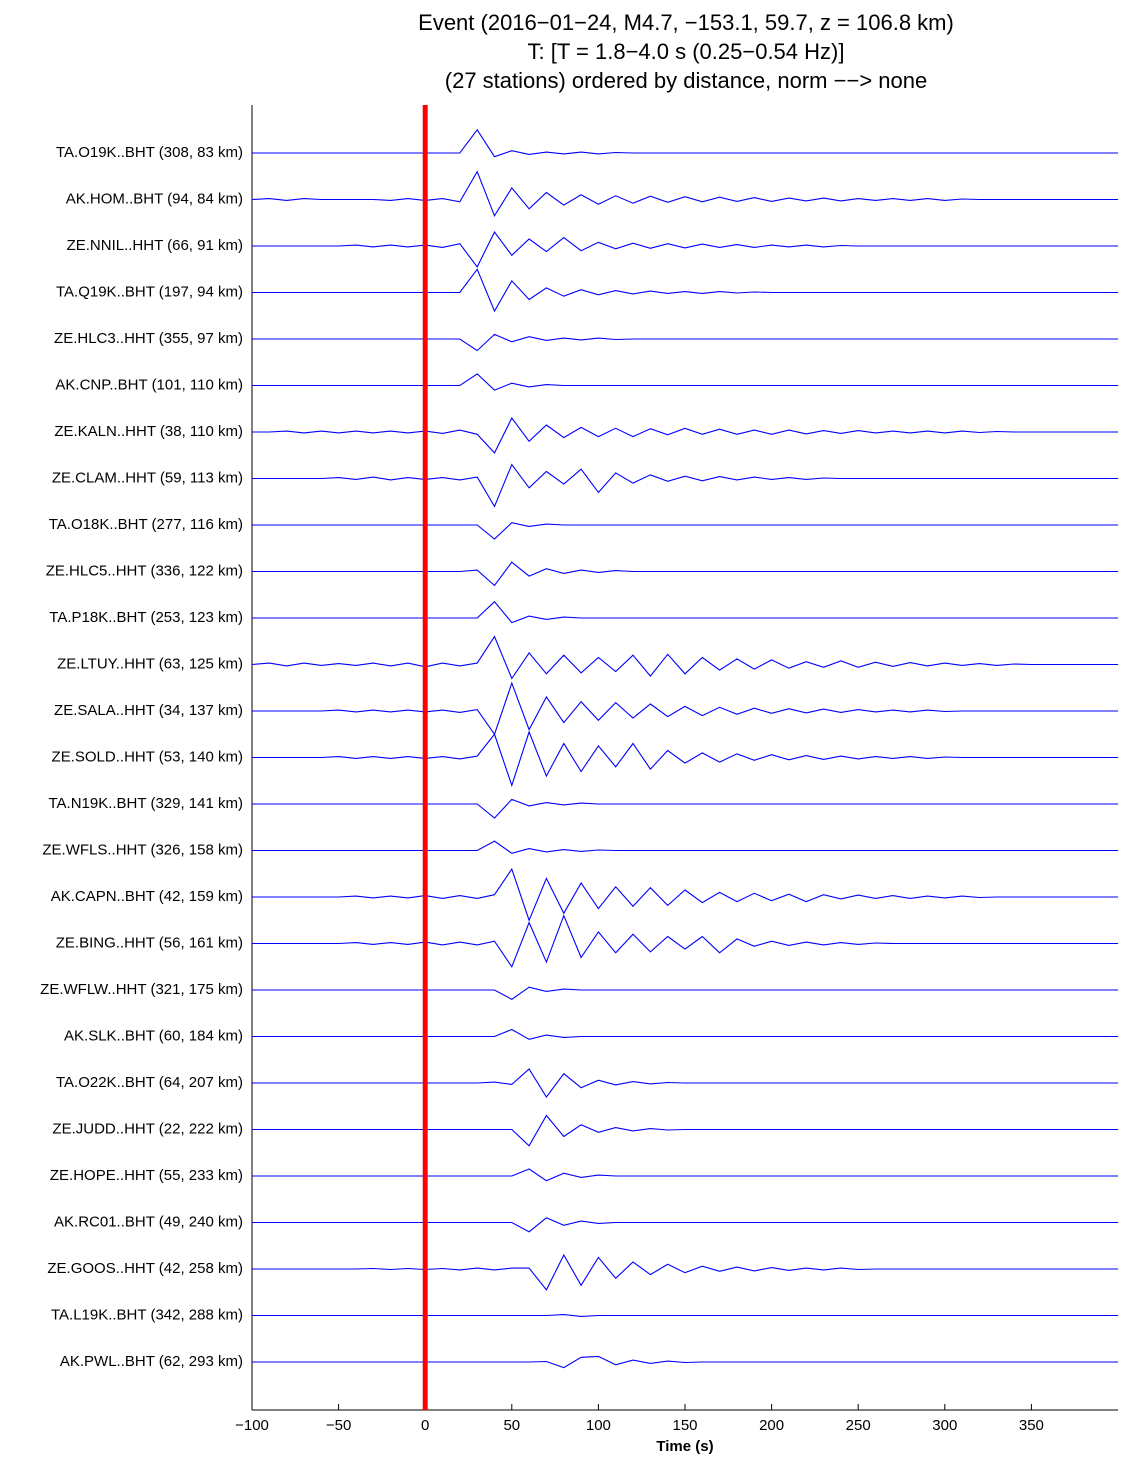  What do you see at coordinates (425, 1425) in the screenshot?
I see `x-tick-label: 0` at bounding box center [425, 1425].